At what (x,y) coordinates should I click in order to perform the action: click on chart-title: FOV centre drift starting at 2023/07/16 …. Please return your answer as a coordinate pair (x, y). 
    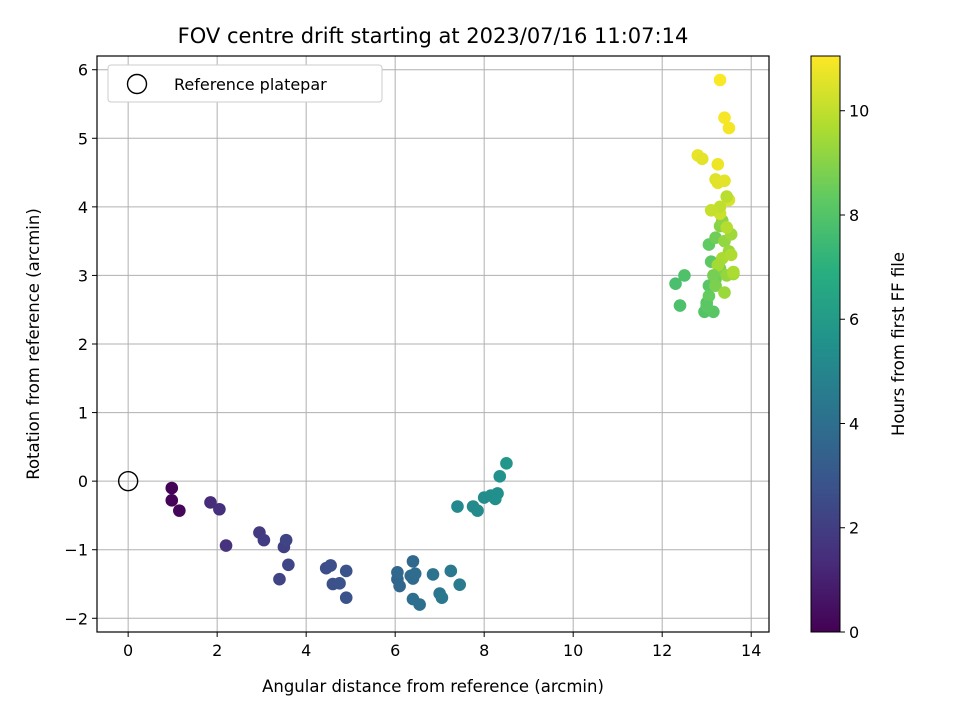
    Looking at the image, I should click on (433, 36).